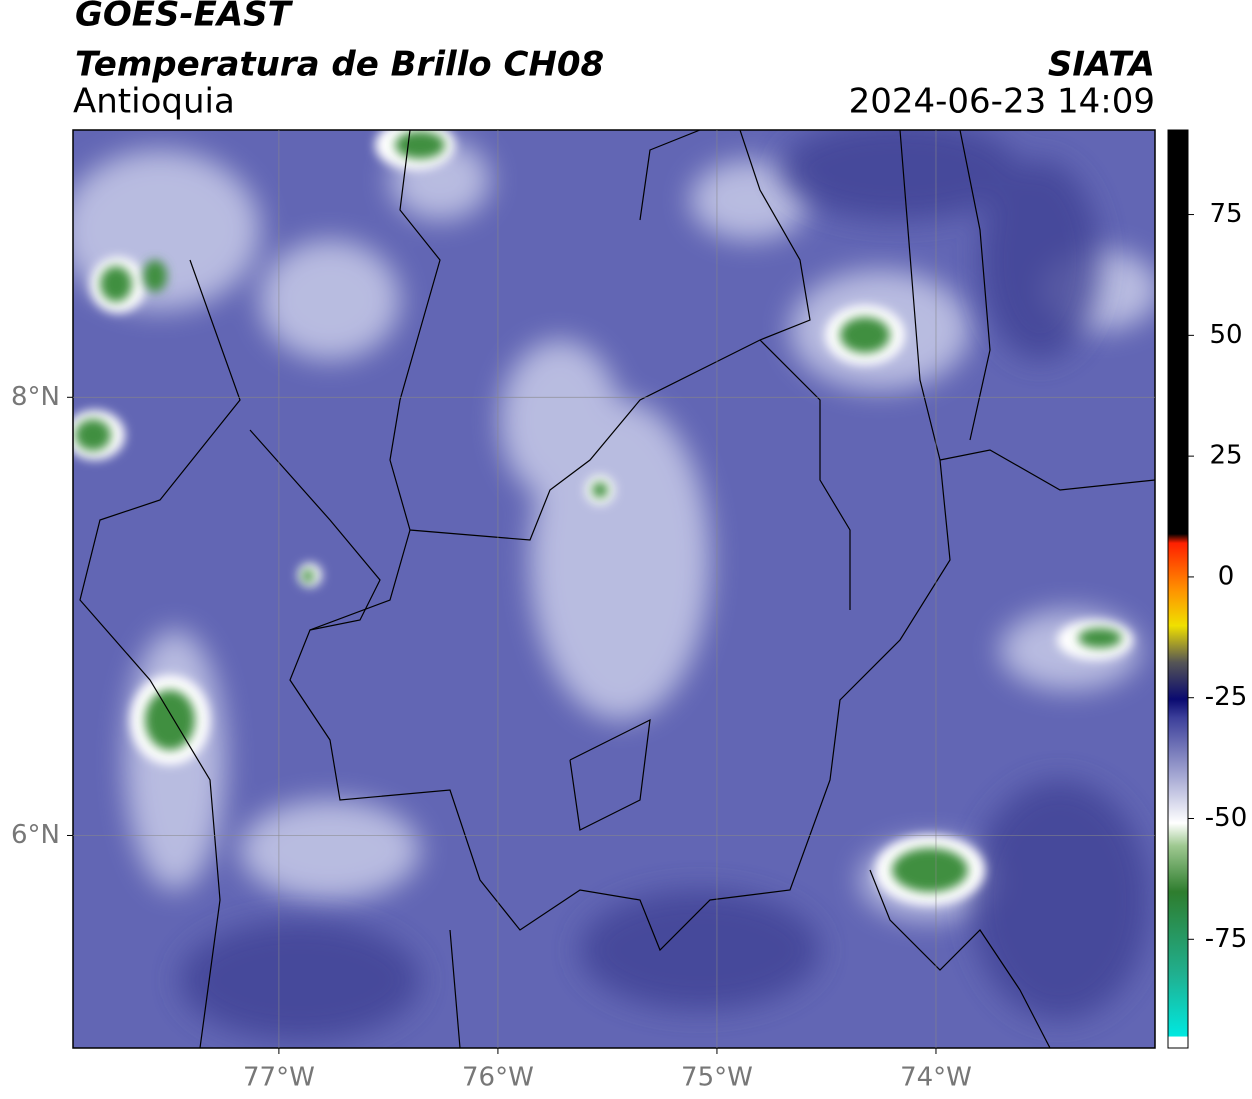  I want to click on x-tick-label: 77°W, so click(279, 1078).